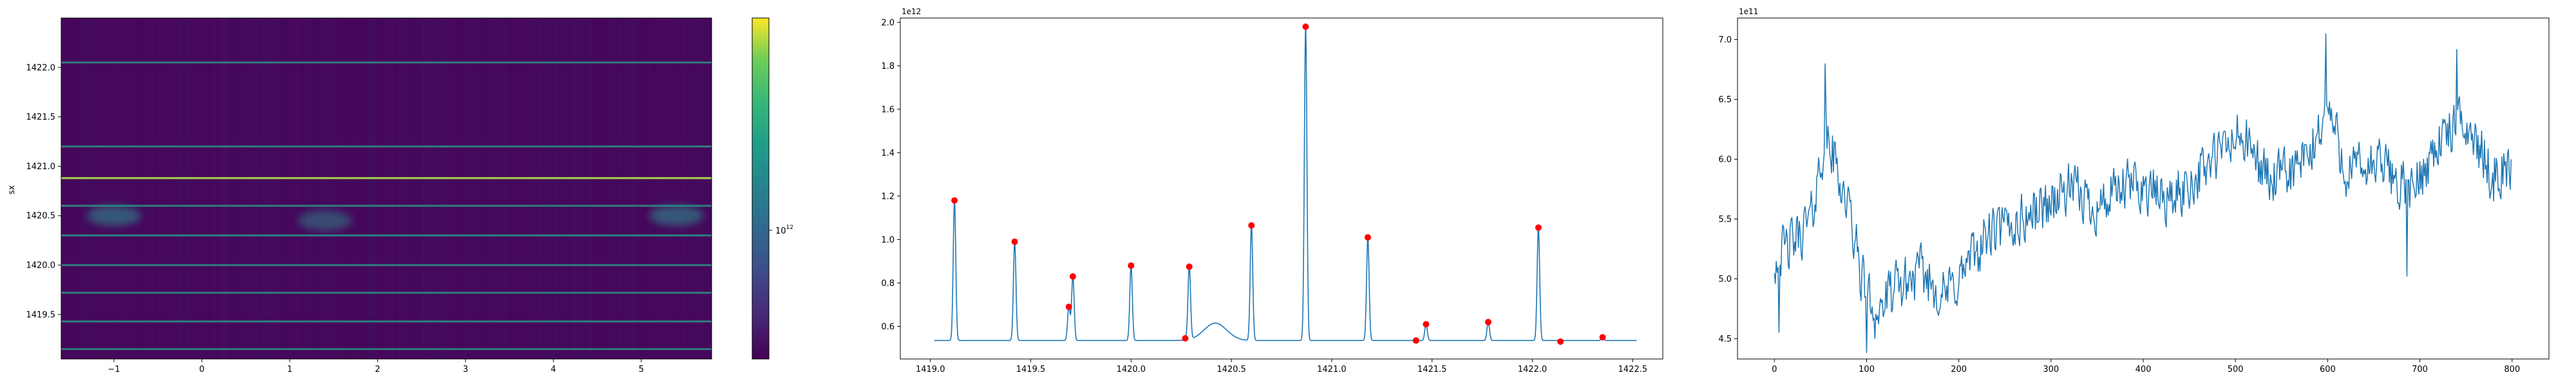 Image resolution: width=2576 pixels, height=386 pixels. Describe the element at coordinates (1633, 369) in the screenshot. I see `spectrum-x-tick-label: 1422.5` at that location.